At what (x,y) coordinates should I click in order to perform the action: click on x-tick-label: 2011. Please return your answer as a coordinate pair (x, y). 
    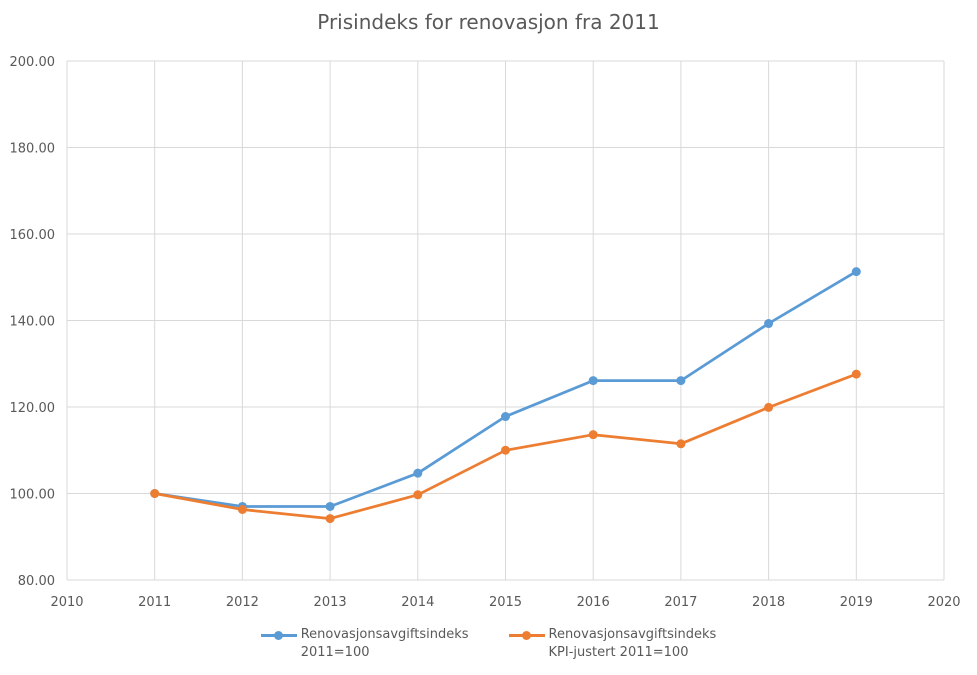
    Looking at the image, I should click on (154, 602).